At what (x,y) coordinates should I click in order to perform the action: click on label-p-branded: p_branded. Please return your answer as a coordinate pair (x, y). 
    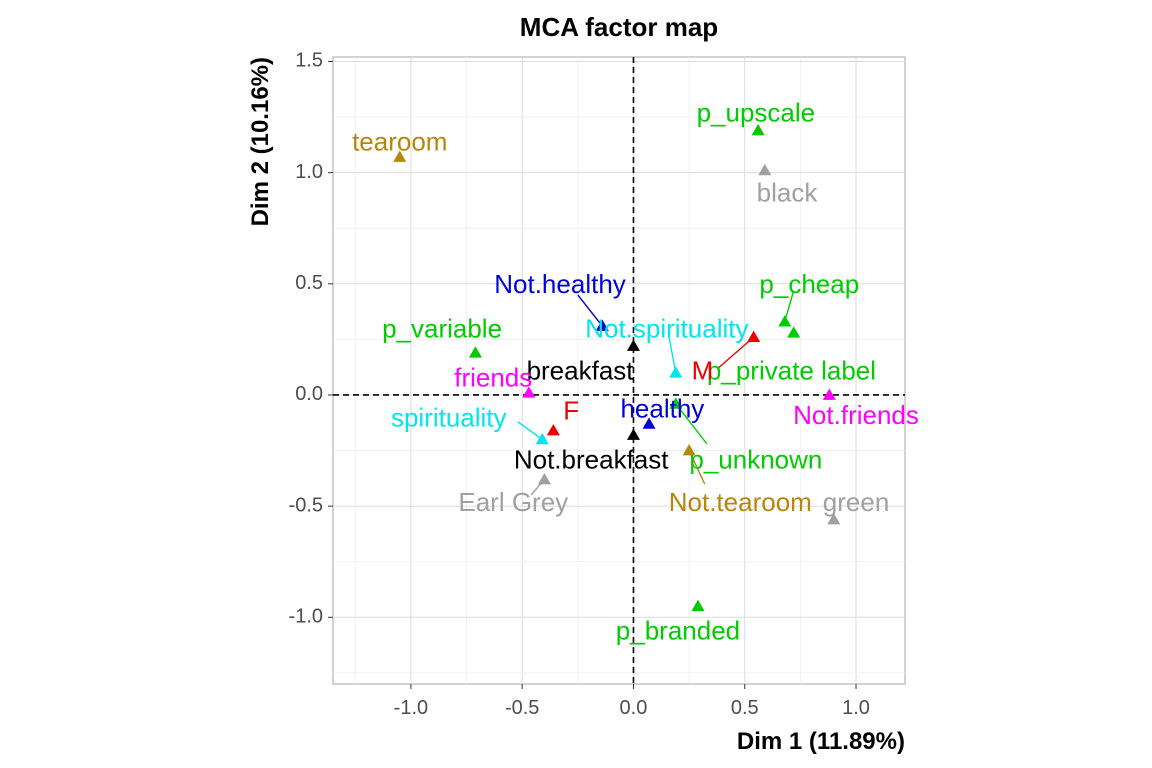
    Looking at the image, I should click on (678, 631).